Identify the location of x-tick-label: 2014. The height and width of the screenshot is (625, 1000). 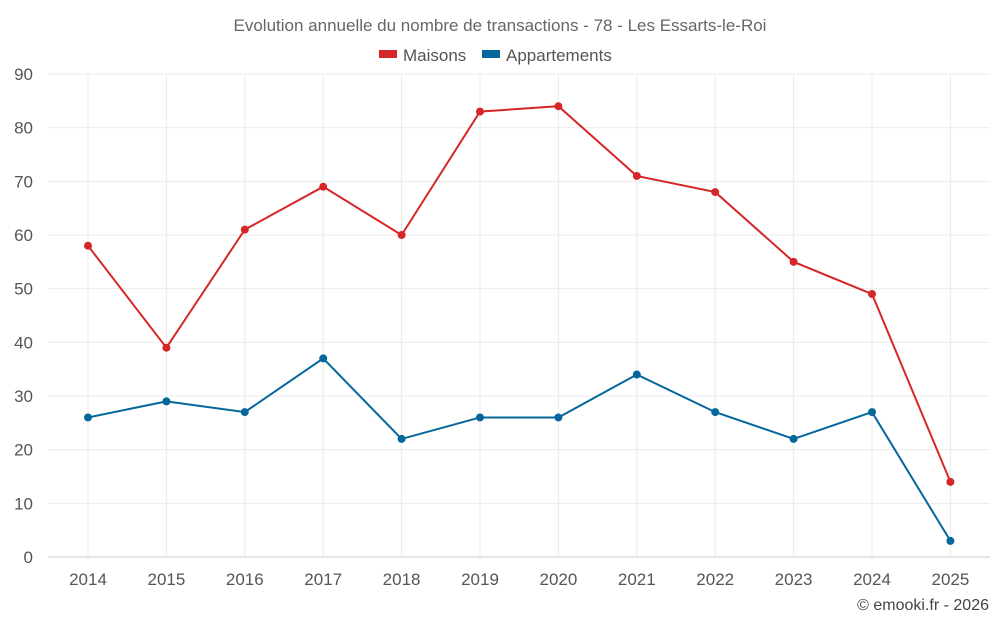
(88, 579).